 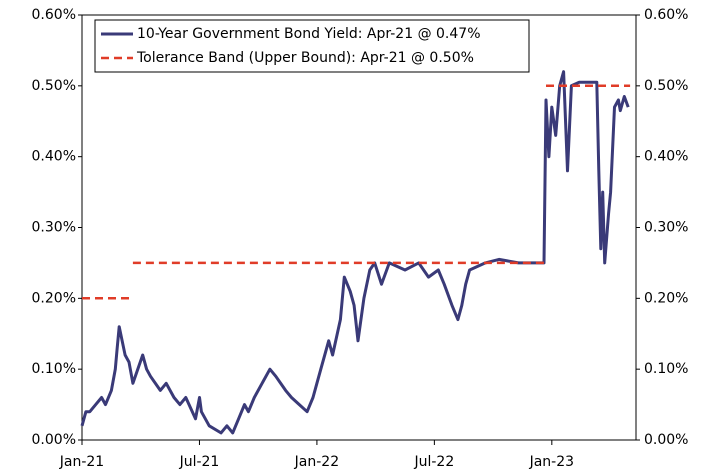 What do you see at coordinates (54, 15) in the screenshot?
I see `y-tick-label: 0.60%` at bounding box center [54, 15].